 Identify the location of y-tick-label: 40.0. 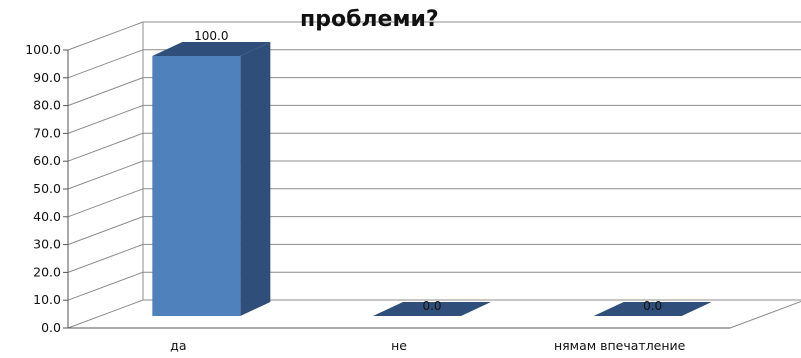
(47, 216).